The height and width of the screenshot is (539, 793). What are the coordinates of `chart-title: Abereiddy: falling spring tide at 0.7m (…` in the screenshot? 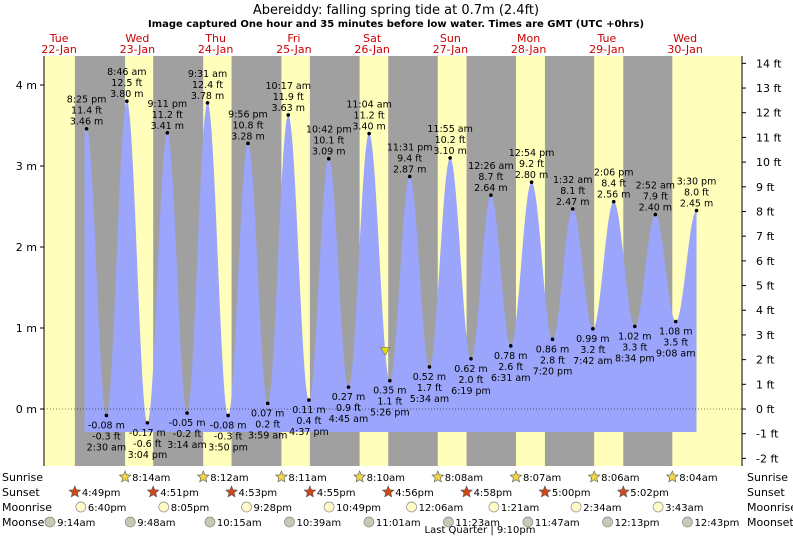 It's located at (396, 10).